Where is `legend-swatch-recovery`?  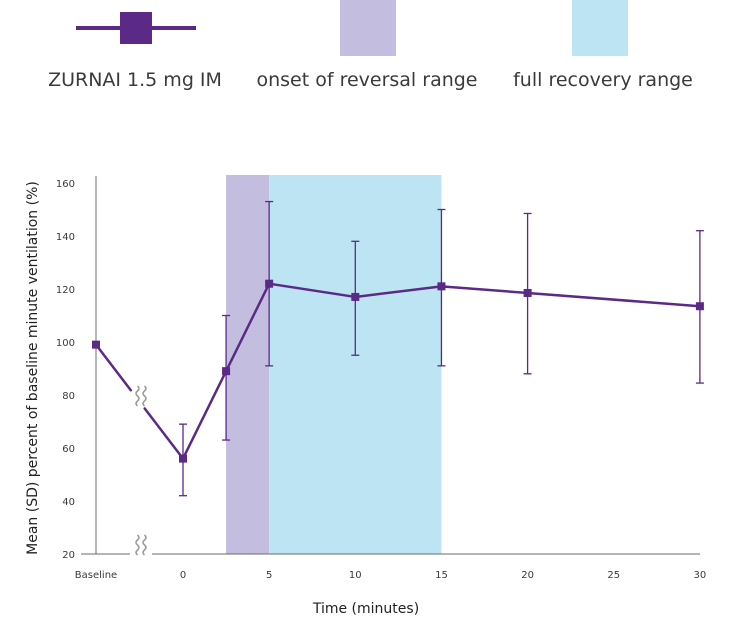
legend-swatch-recovery is located at coordinates (600, 28).